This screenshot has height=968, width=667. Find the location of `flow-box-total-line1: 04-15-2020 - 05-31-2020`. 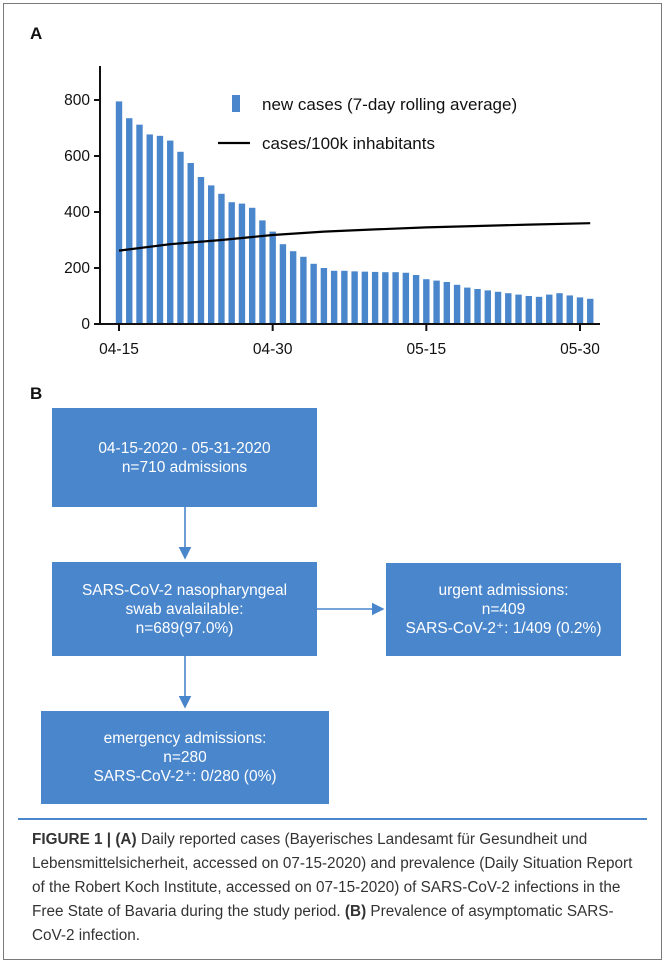

flow-box-total-line1: 04-15-2020 - 05-31-2020 is located at coordinates (184, 448).